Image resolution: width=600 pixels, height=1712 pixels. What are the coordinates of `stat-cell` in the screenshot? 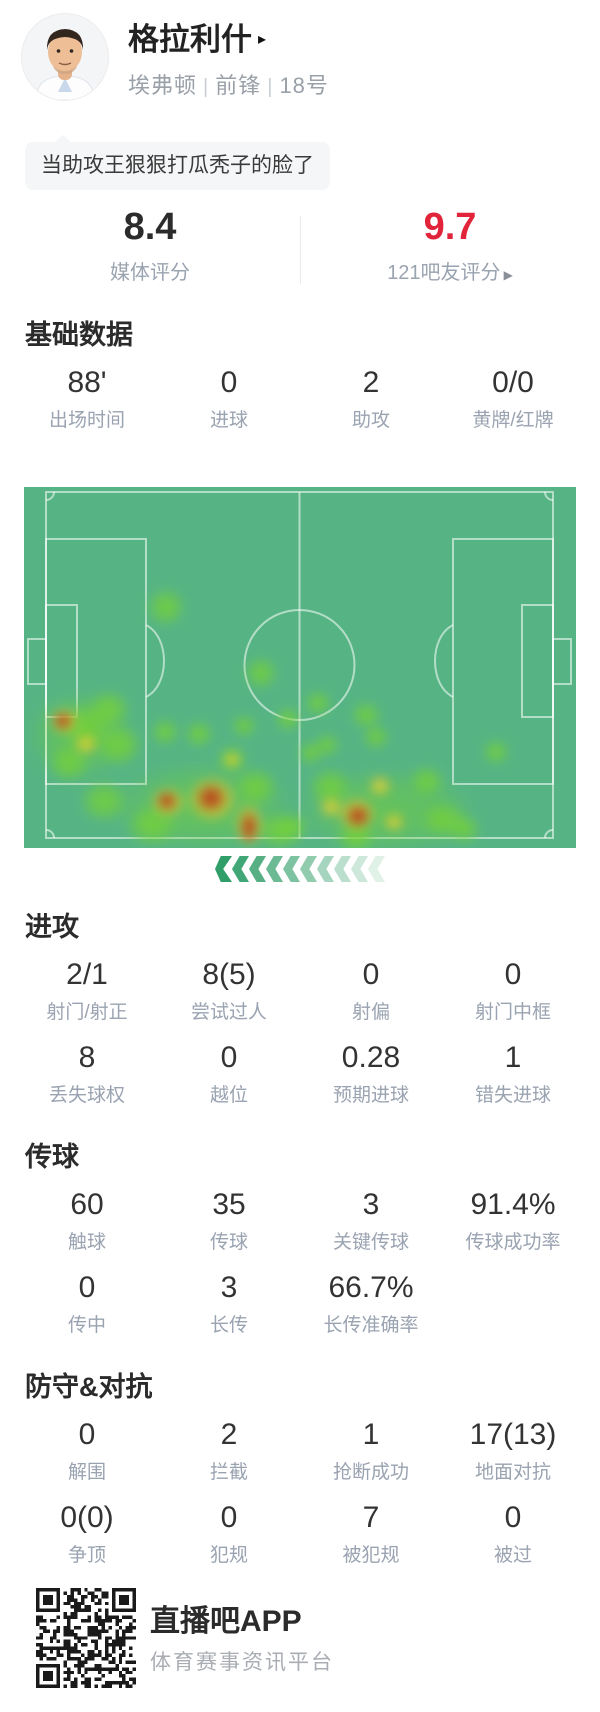 It's located at (513, 1304).